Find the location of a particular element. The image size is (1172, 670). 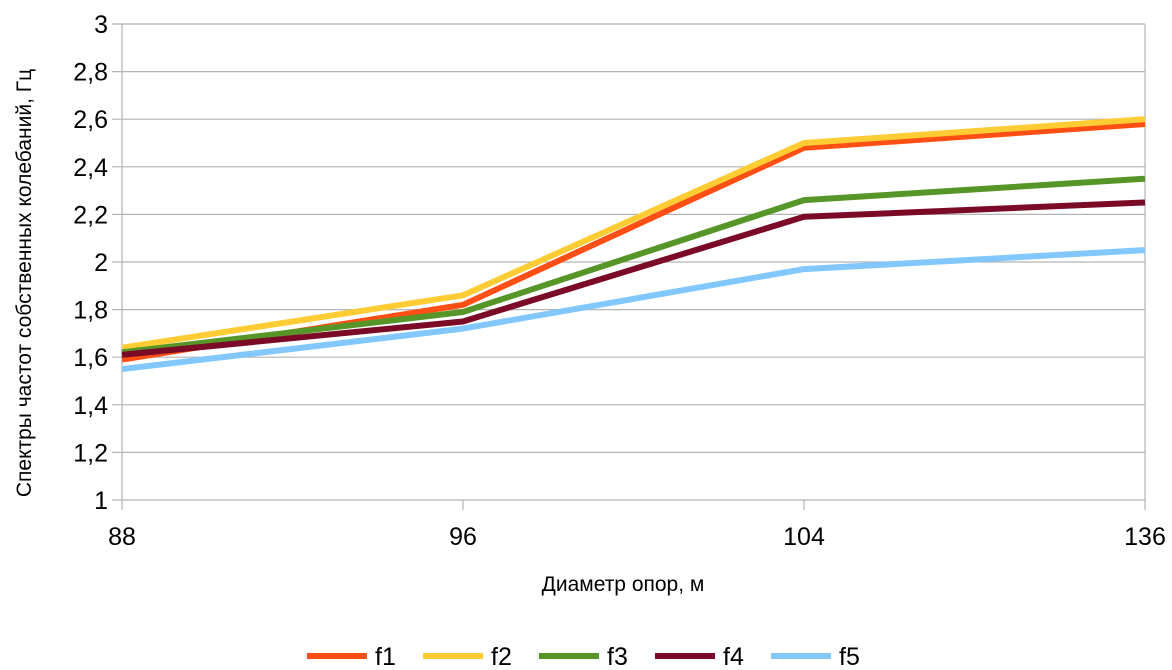

legend-item-f4: f4 is located at coordinates (699, 656).